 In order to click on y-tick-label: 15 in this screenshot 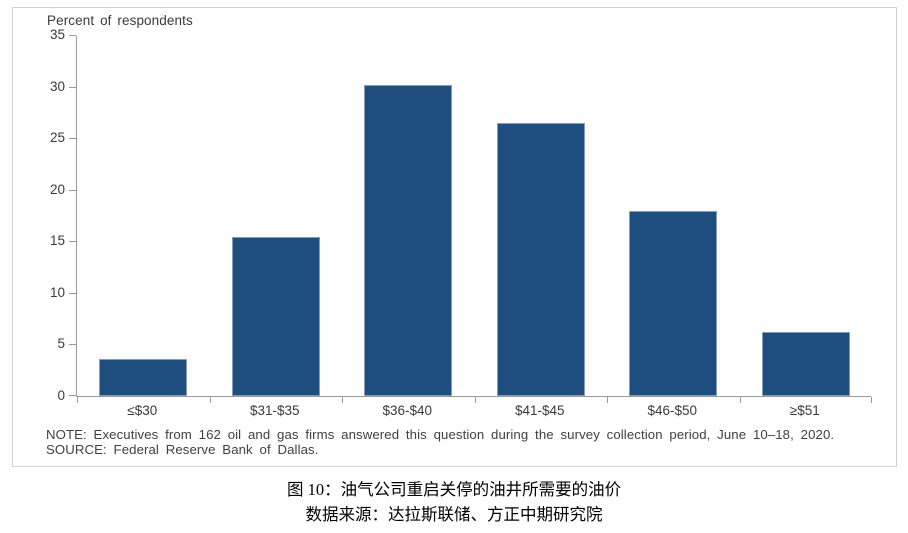, I will do `click(57, 241)`.